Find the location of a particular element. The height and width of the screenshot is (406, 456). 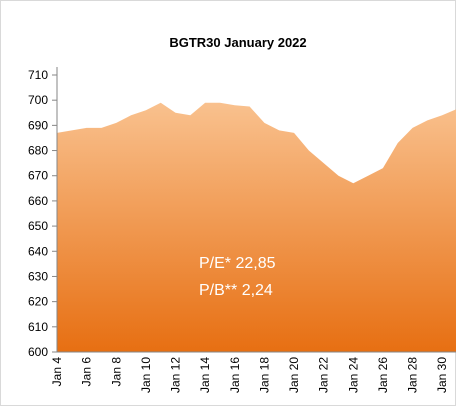

y-tick-label: 660 is located at coordinates (38, 201).